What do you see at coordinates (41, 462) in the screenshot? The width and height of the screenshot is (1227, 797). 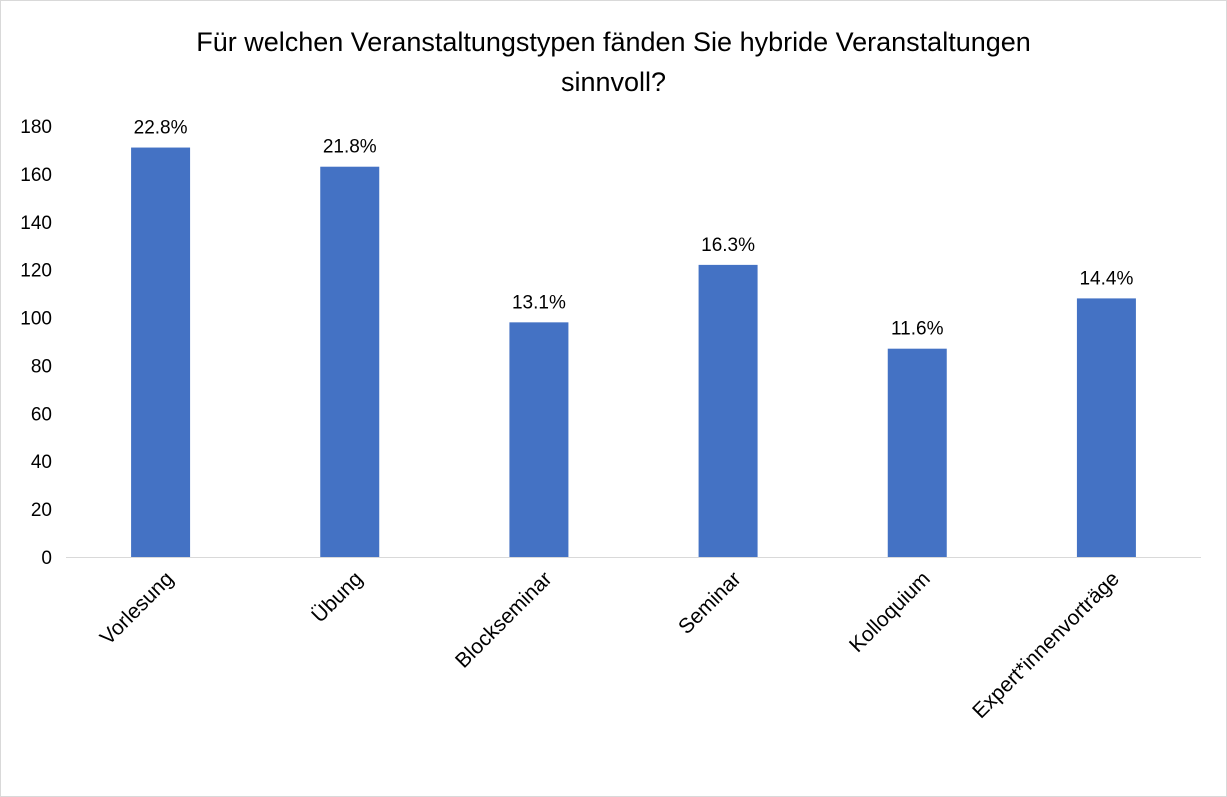 I see `y-tick-label: 40` at bounding box center [41, 462].